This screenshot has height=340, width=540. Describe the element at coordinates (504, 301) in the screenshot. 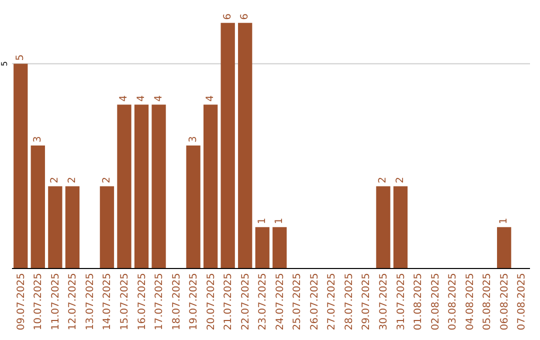

I see `x-tick-label: 06.08.2025` at that location.